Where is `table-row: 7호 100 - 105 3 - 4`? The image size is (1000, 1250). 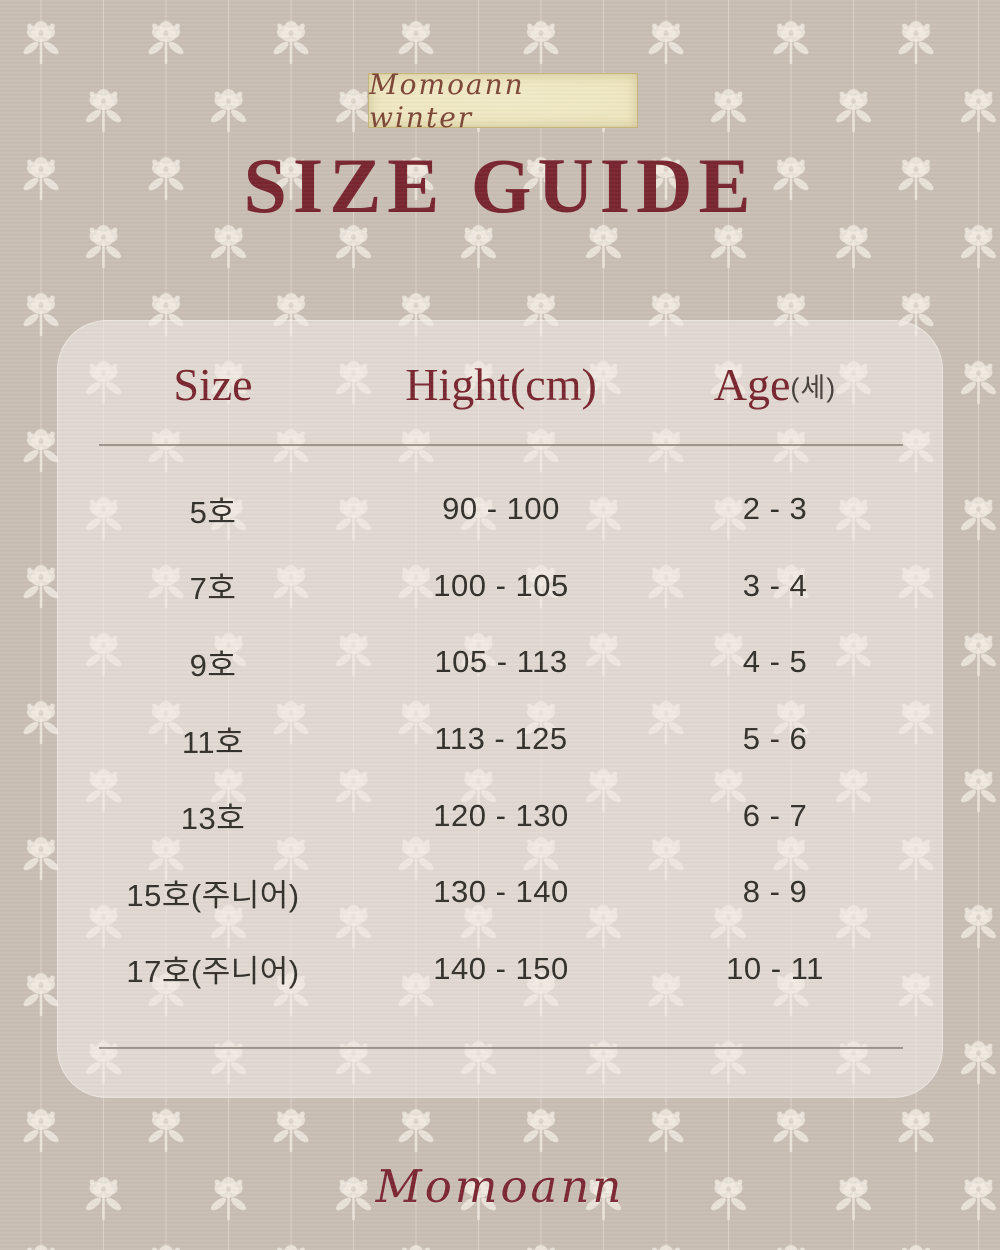 table-row: 7호 100 - 105 3 - 4 is located at coordinates (500, 586).